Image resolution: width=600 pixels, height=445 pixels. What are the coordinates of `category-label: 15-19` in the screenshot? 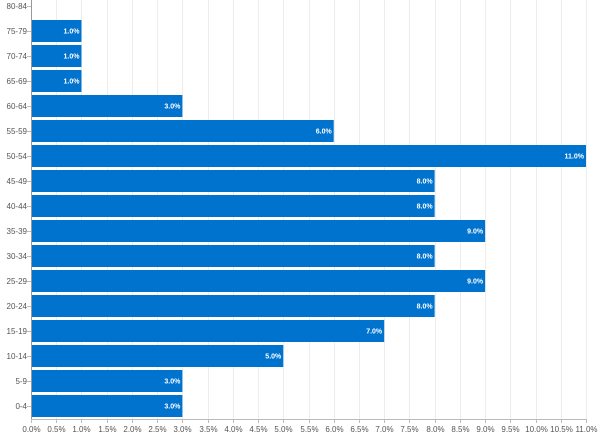 It's located at (17, 331).